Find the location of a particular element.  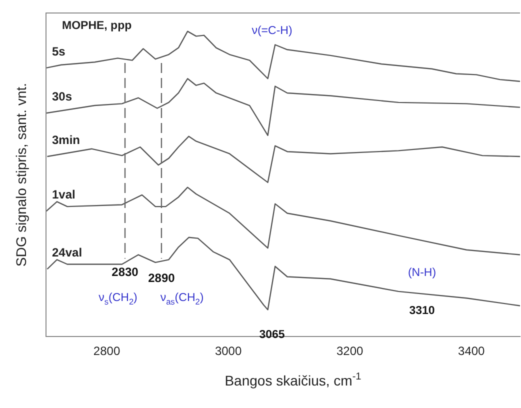

annotation: (N-H) is located at coordinates (422, 273).